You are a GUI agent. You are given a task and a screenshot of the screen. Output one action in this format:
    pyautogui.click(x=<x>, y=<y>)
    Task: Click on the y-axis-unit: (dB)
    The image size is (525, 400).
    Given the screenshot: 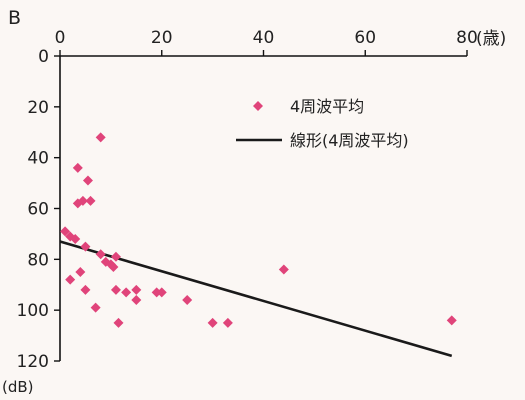 What is the action you would take?
    pyautogui.click(x=18, y=387)
    